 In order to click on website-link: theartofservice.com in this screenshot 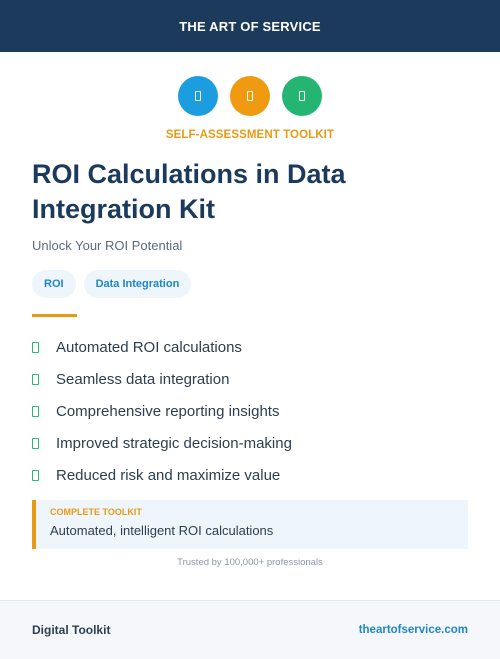, I will do `click(413, 630)`.